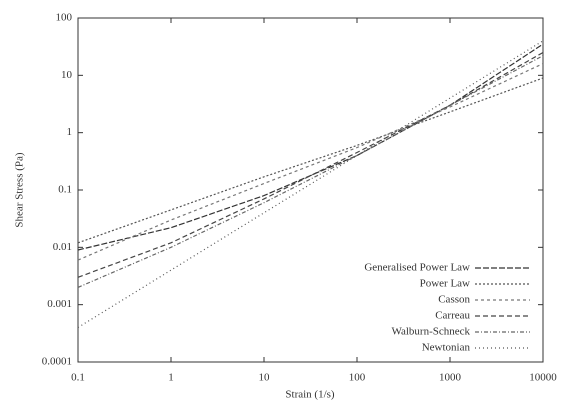 The height and width of the screenshot is (406, 561). What do you see at coordinates (62, 247) in the screenshot?
I see `y-tick-label: 0.01` at bounding box center [62, 247].